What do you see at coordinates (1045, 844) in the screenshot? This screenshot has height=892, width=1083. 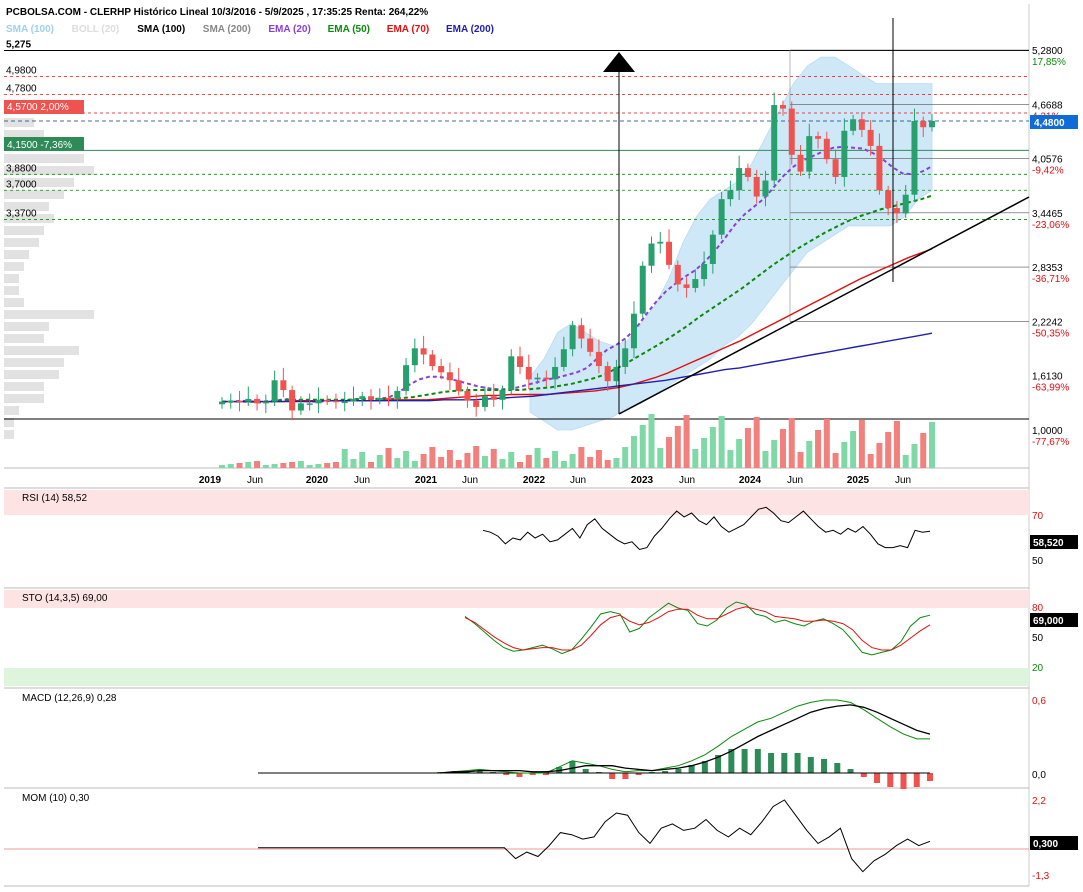 I see `mom-value-tag: 0,300` at bounding box center [1045, 844].